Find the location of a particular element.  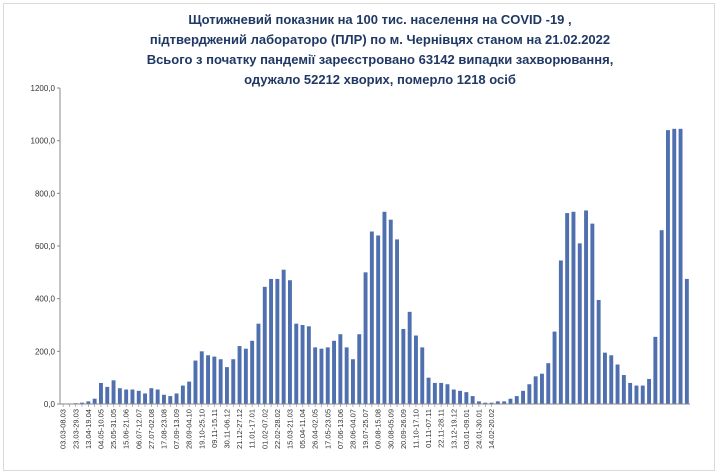

x-tick-label: 01.02-07.02 is located at coordinates (264, 429).